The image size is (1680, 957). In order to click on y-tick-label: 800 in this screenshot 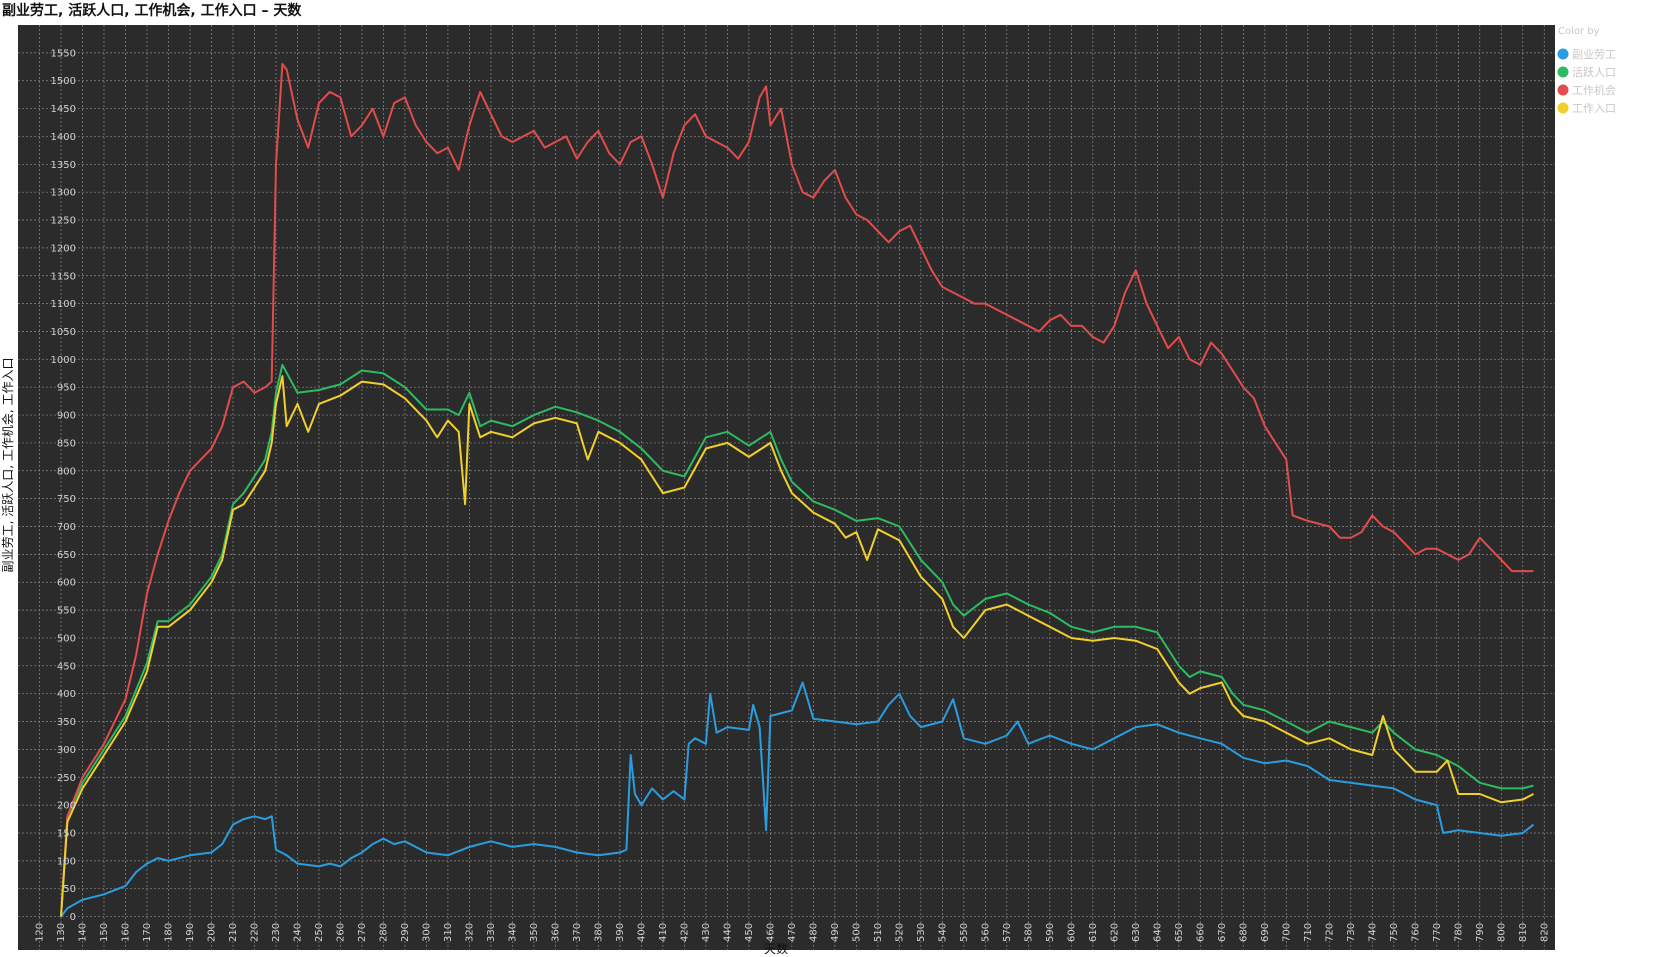, I will do `click(66, 471)`.